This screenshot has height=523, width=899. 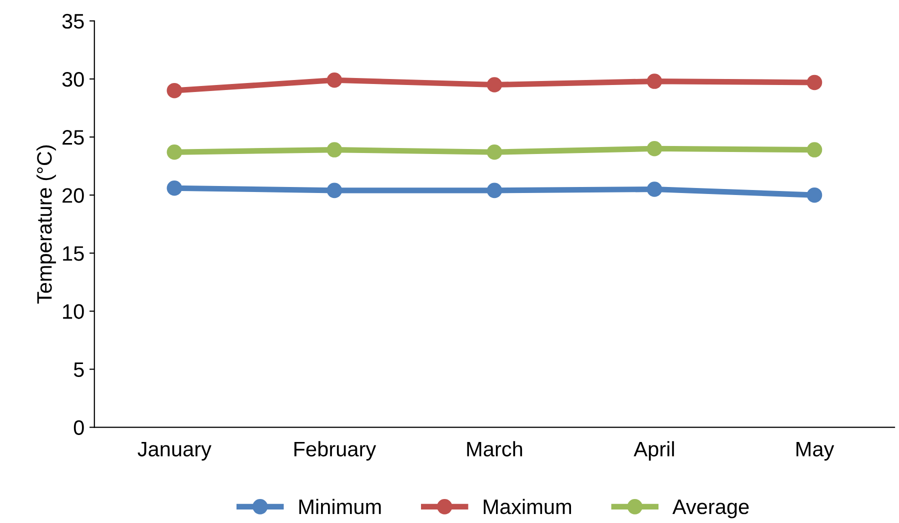 I want to click on legend-label: Minimum, so click(x=340, y=506).